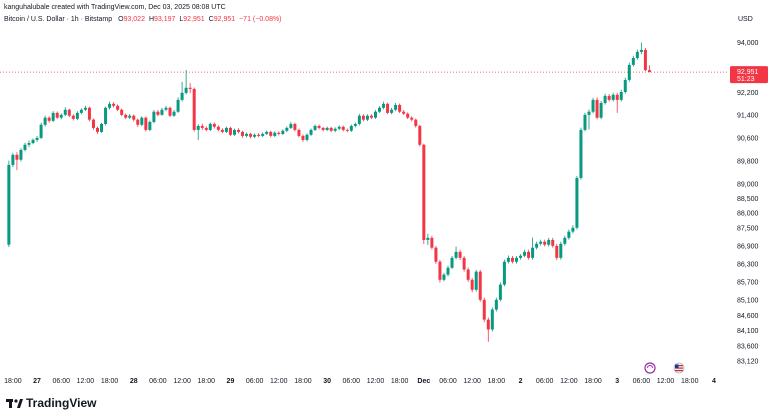  Describe the element at coordinates (748, 362) in the screenshot. I see `y-tick-label: 83,120` at that location.